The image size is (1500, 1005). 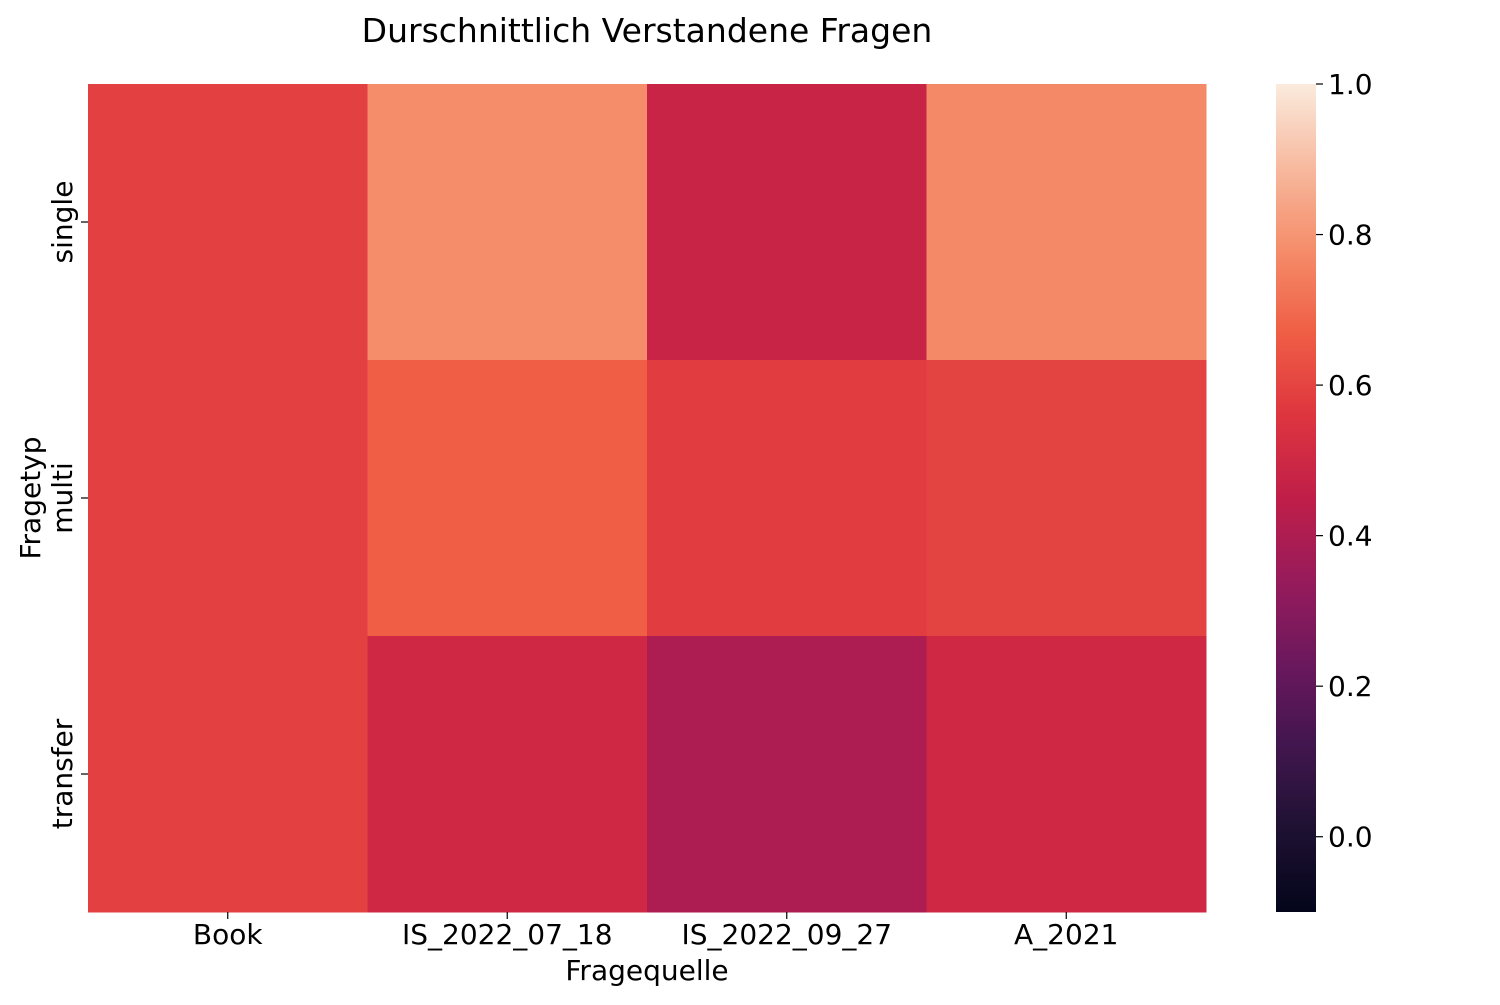 I want to click on x-tick-label: A_2021, so click(x=1066, y=934).